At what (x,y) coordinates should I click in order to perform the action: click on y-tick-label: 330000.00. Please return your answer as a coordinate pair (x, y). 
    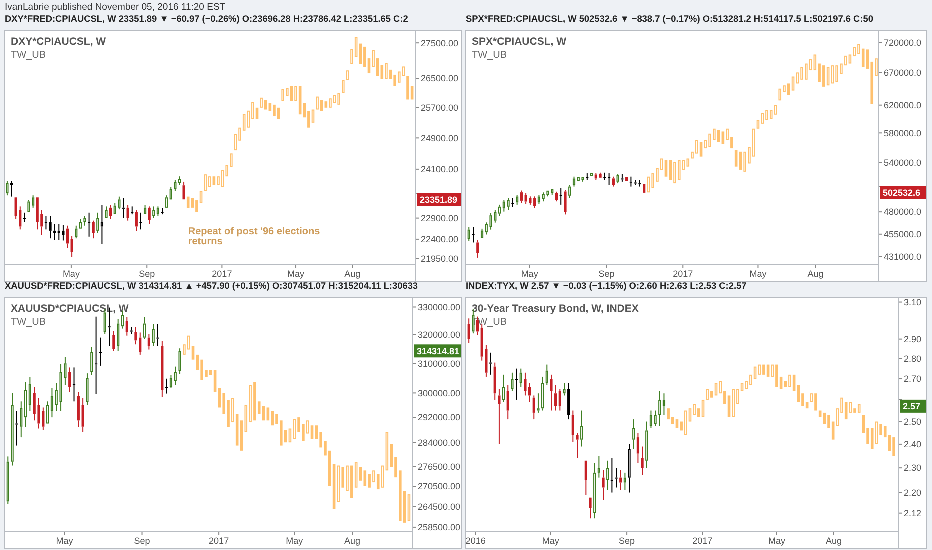
    Looking at the image, I should click on (439, 307).